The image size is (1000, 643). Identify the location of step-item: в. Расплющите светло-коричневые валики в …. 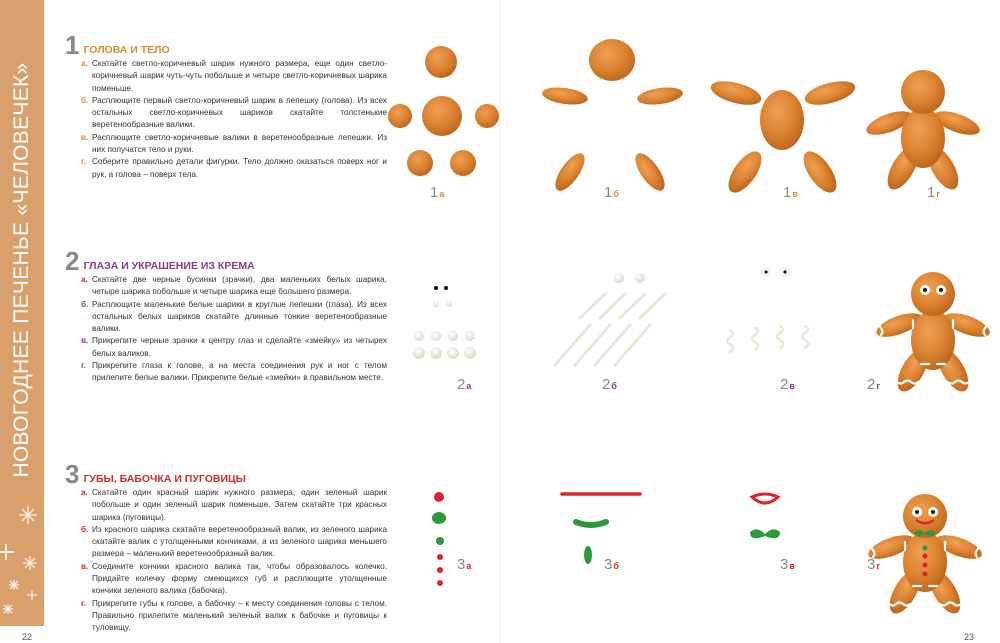
(234, 144).